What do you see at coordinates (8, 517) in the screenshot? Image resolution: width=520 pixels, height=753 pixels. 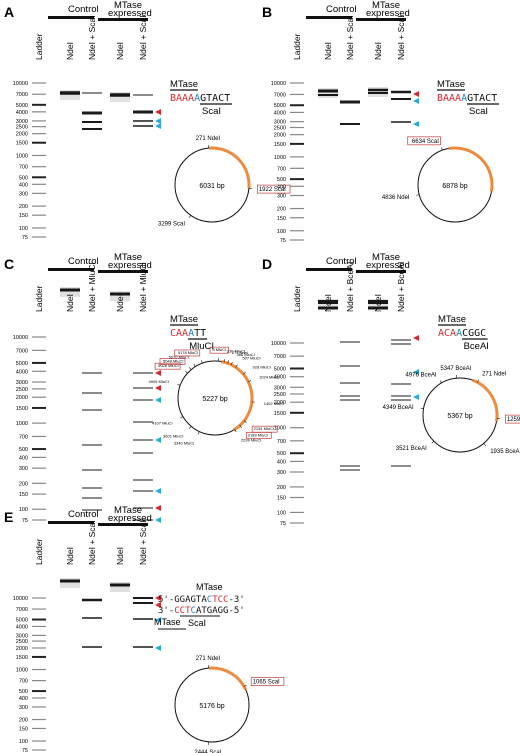 I see `panel-letter: E` at bounding box center [8, 517].